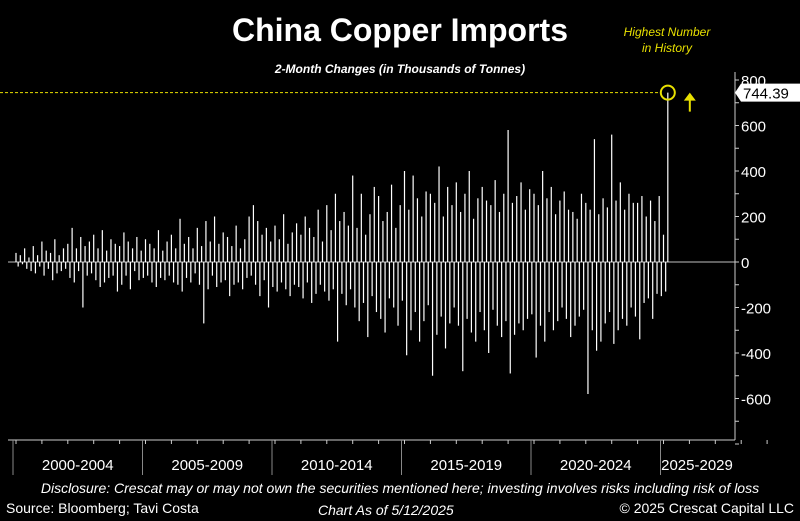 This screenshot has width=800, height=521. I want to click on copyright: © 2025 Crescat Capital LLC, so click(706, 508).